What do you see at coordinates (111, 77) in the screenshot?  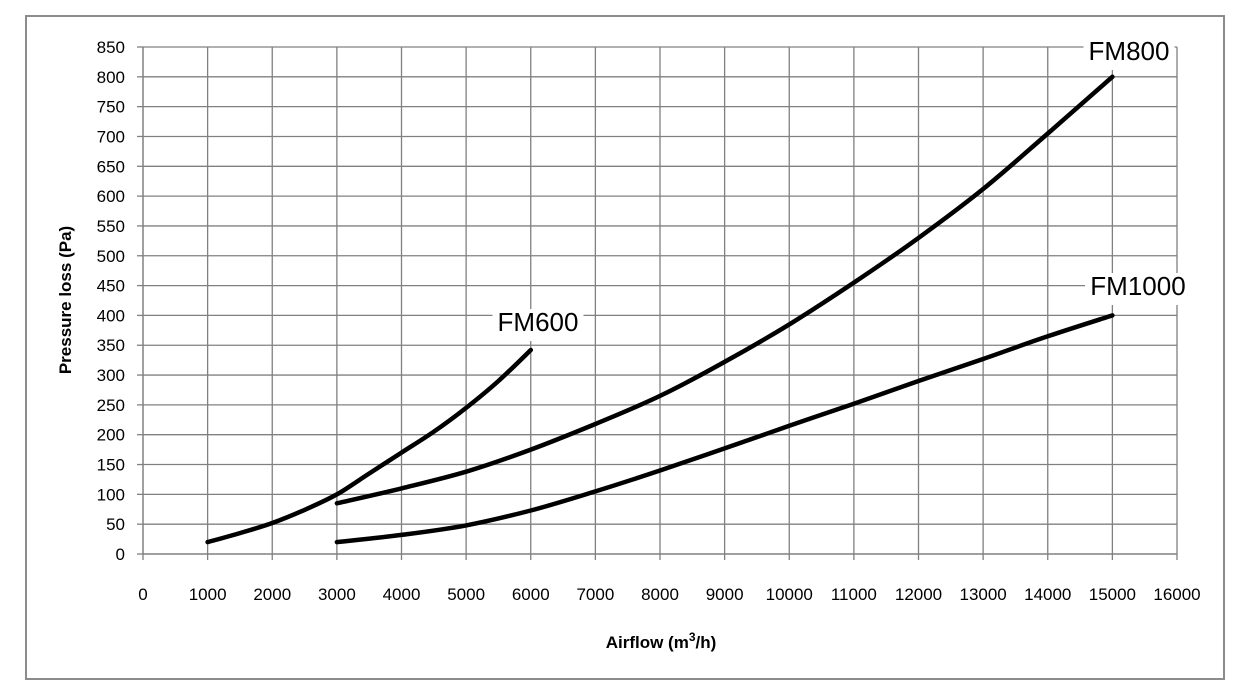 I see `y-tick-label: 800` at bounding box center [111, 77].